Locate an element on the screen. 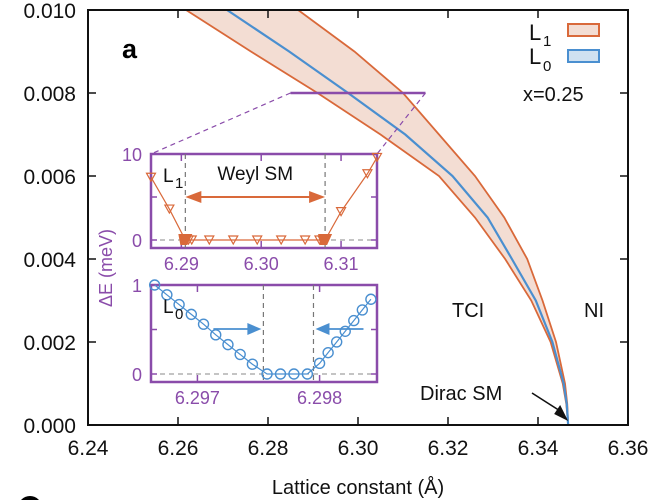 The height and width of the screenshot is (500, 660). inset-x-tick-label: 6.297 is located at coordinates (197, 398).